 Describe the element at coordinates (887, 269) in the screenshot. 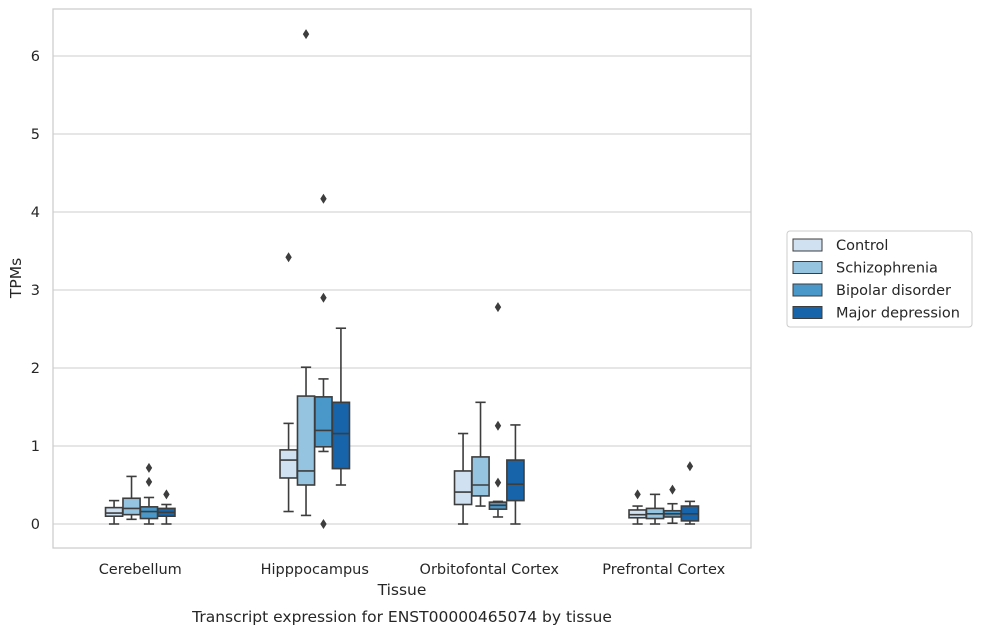

I see `legend-label: Schizophrenia` at that location.